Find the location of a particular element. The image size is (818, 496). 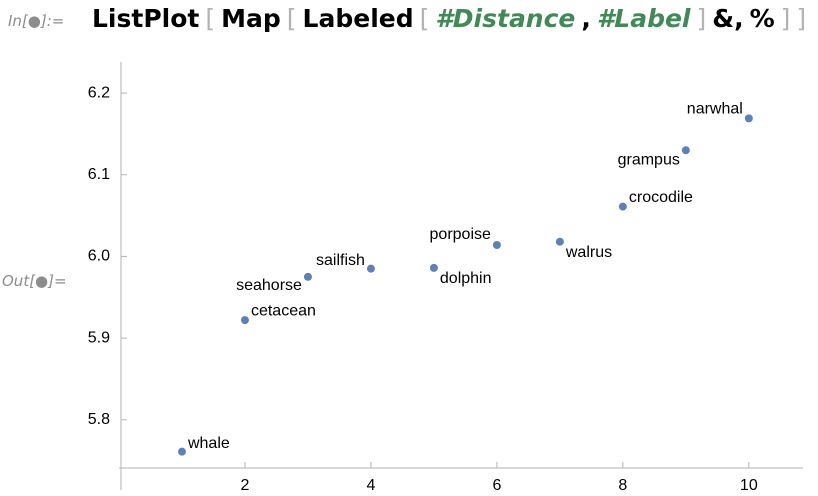

code-token: , is located at coordinates (586, 18).